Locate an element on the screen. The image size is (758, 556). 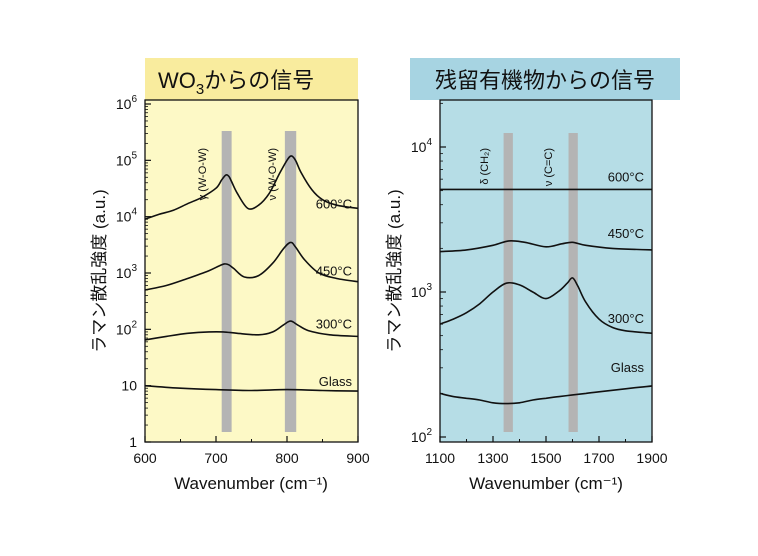
right-title-box is located at coordinates (545, 79).